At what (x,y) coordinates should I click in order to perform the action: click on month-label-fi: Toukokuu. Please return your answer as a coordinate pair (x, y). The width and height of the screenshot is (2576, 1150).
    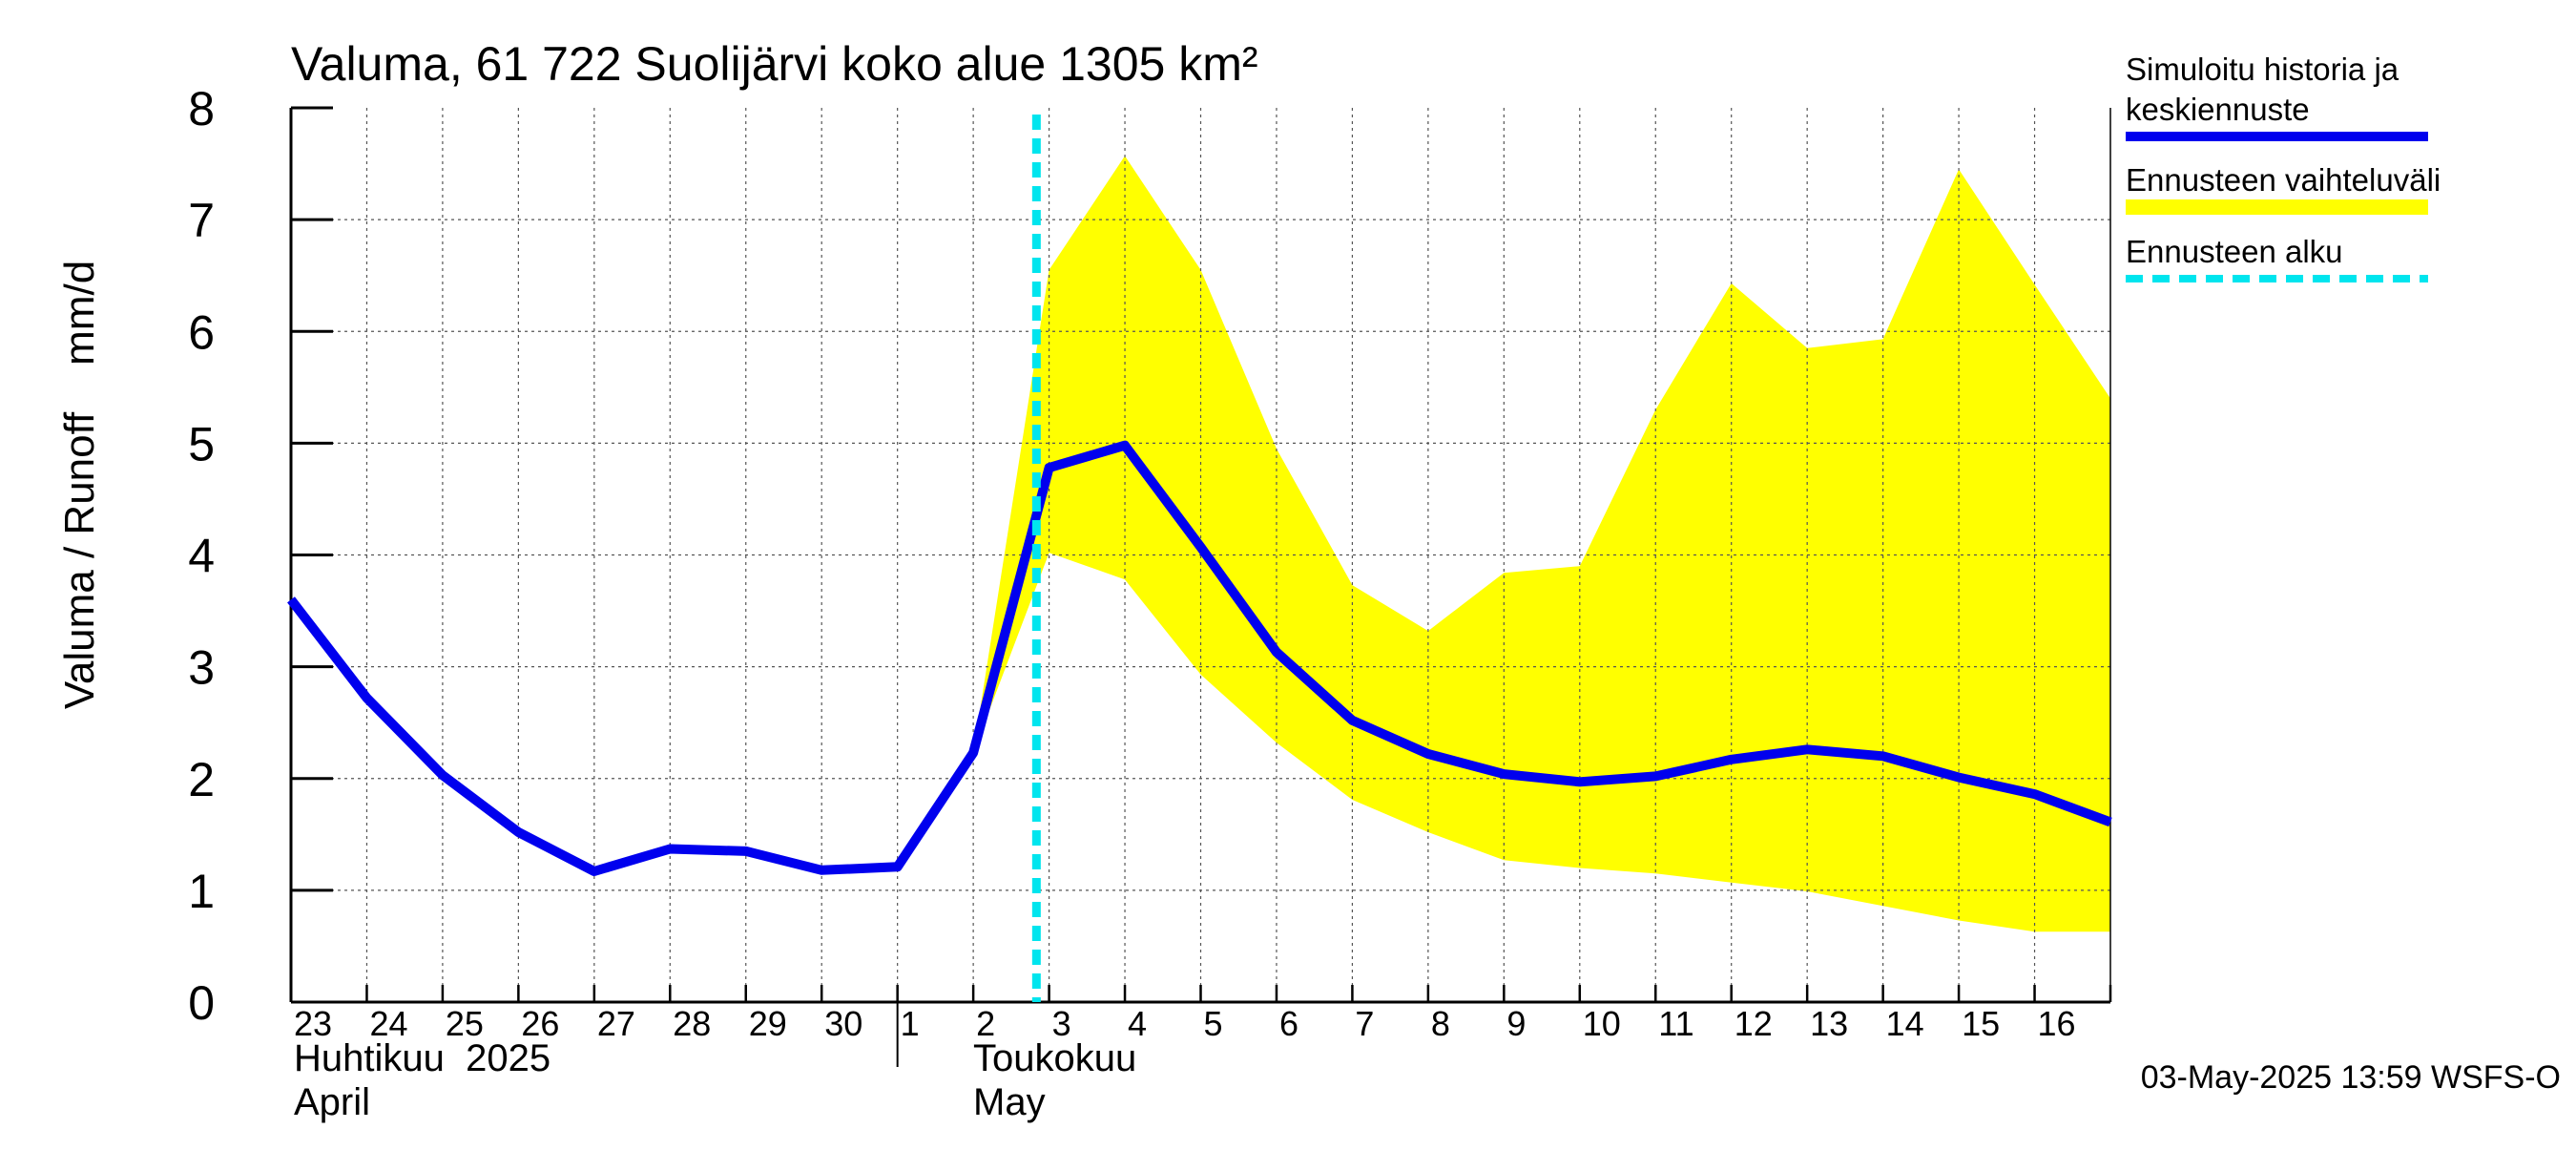
    Looking at the image, I should click on (1054, 1058).